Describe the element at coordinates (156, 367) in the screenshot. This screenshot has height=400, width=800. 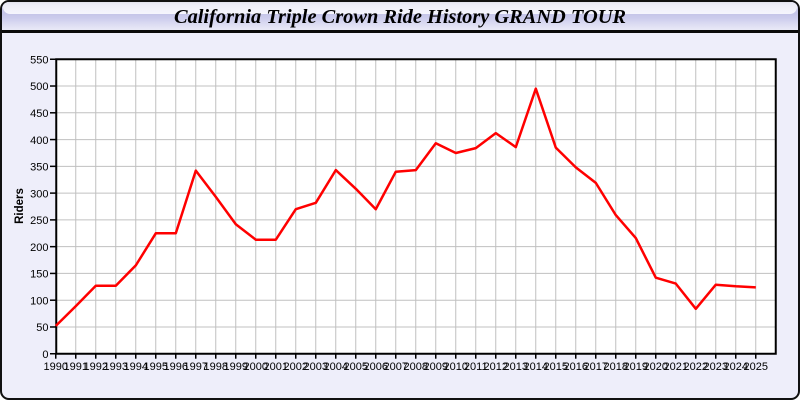
I see `svg-text: 1995` at that location.